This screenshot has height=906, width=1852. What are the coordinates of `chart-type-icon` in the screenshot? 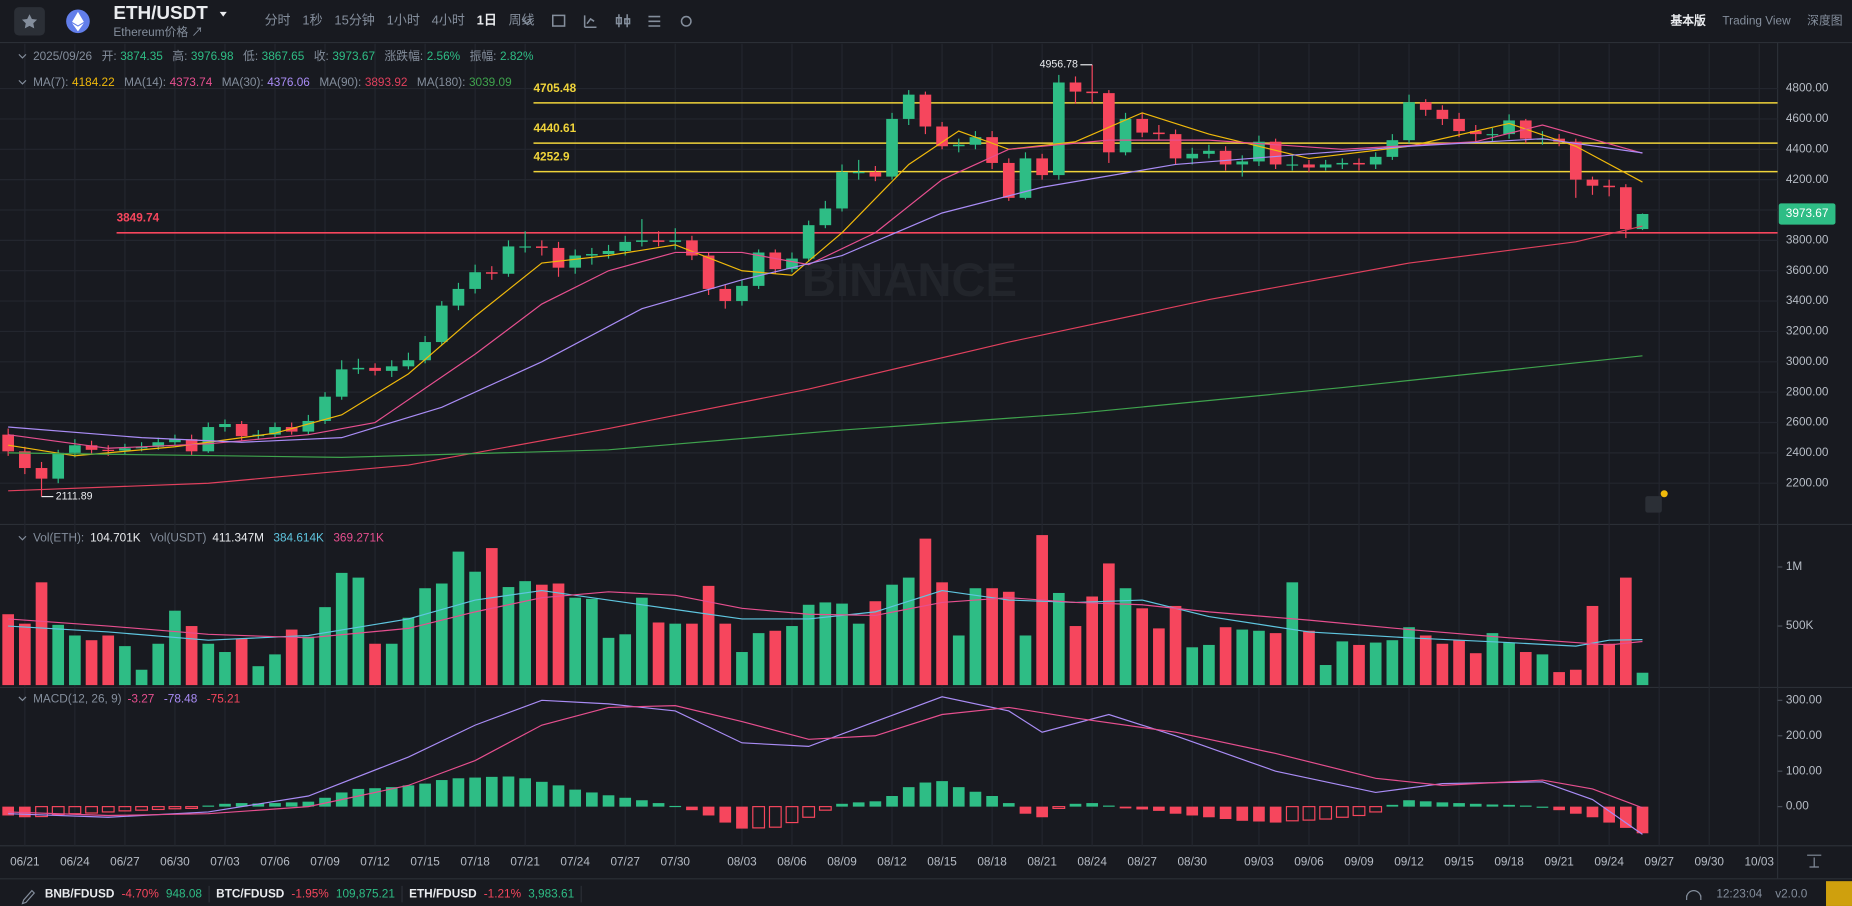 It's located at (623, 21).